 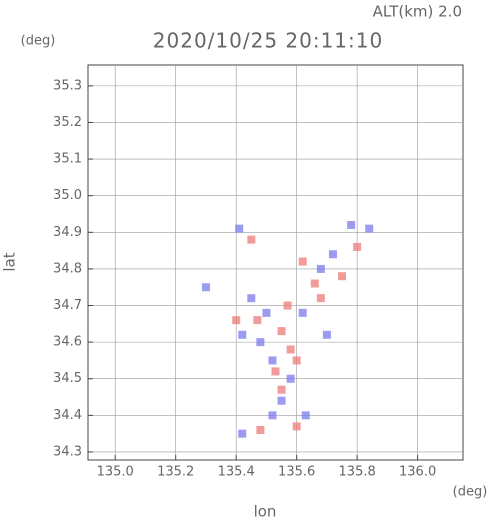 What do you see at coordinates (417, 472) in the screenshot?
I see `x-tick-label: 136.0` at bounding box center [417, 472].